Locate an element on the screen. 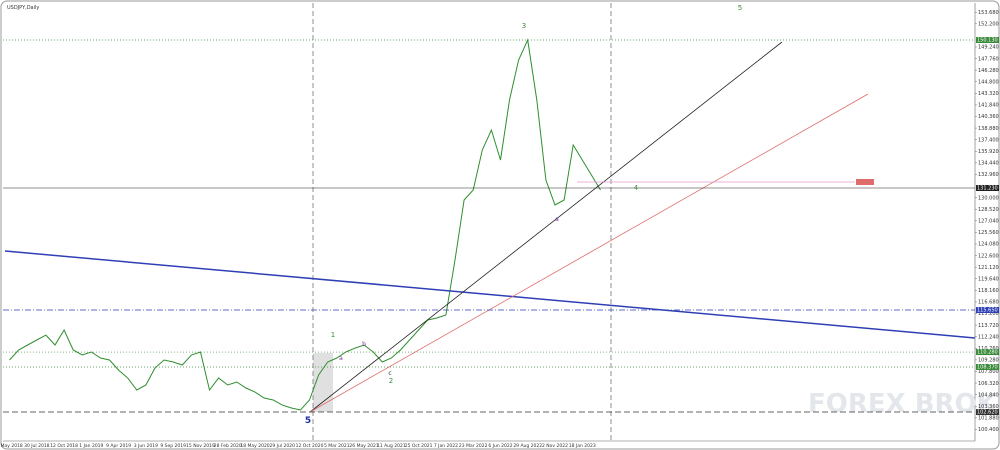 Image resolution: width=1000 pixels, height=450 pixels. x-tick-label: 28 Feb 2020 is located at coordinates (228, 446).